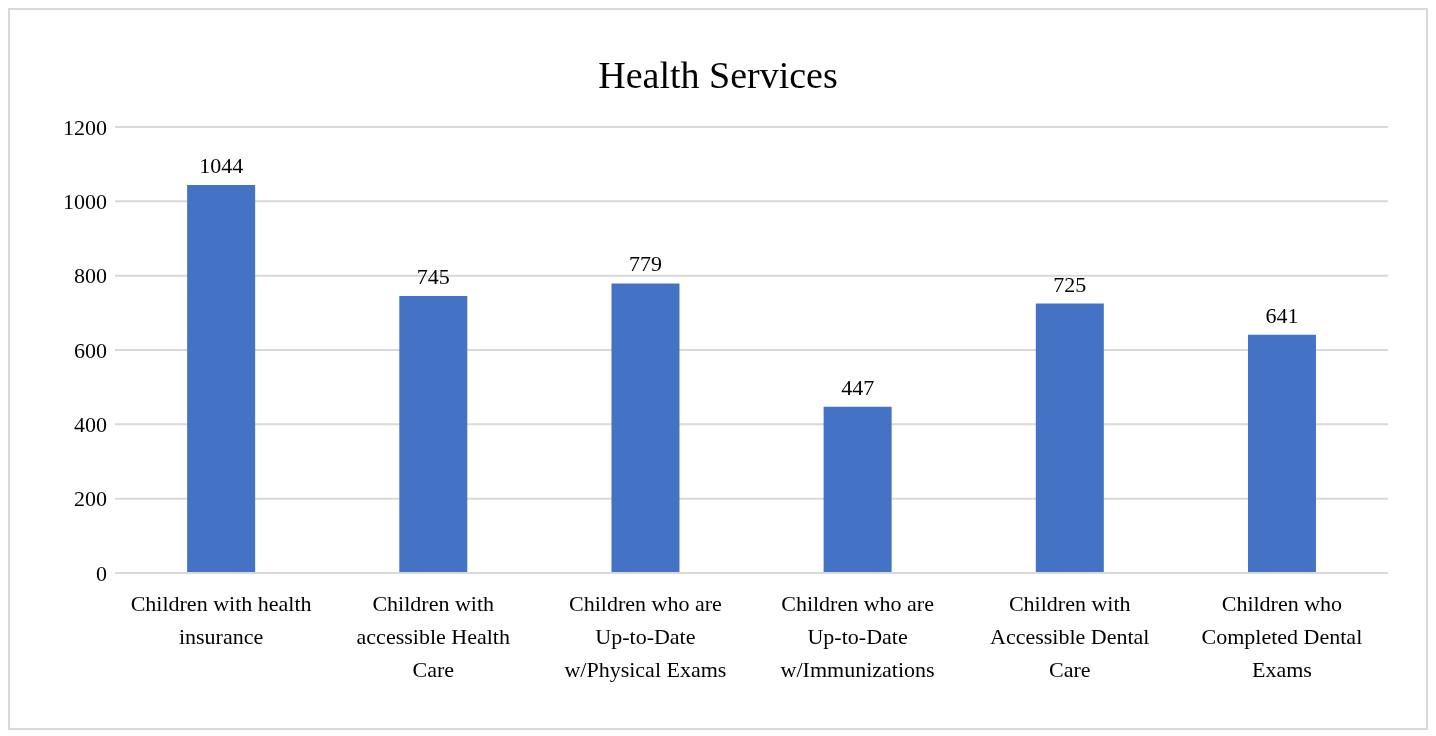 The height and width of the screenshot is (736, 1436). I want to click on x-tick-label: Children who are Up-to-Date w/Physical Exams, so click(645, 636).